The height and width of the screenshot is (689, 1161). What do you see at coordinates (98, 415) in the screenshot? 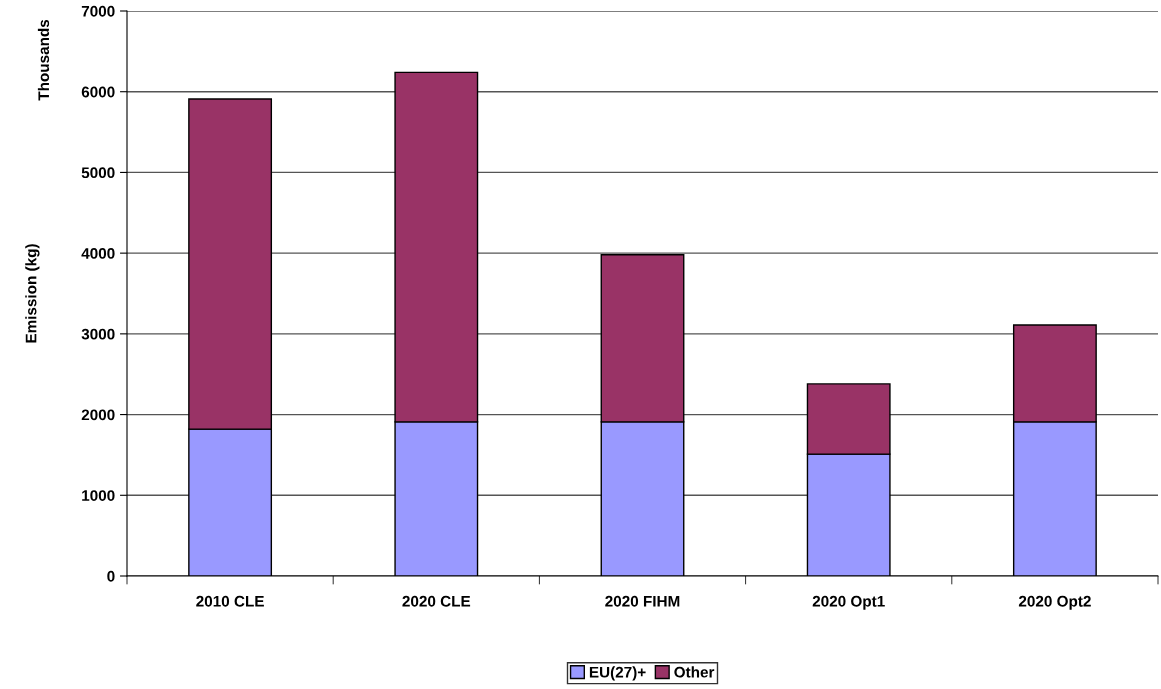
I see `y-tick-label: 2000` at bounding box center [98, 415].